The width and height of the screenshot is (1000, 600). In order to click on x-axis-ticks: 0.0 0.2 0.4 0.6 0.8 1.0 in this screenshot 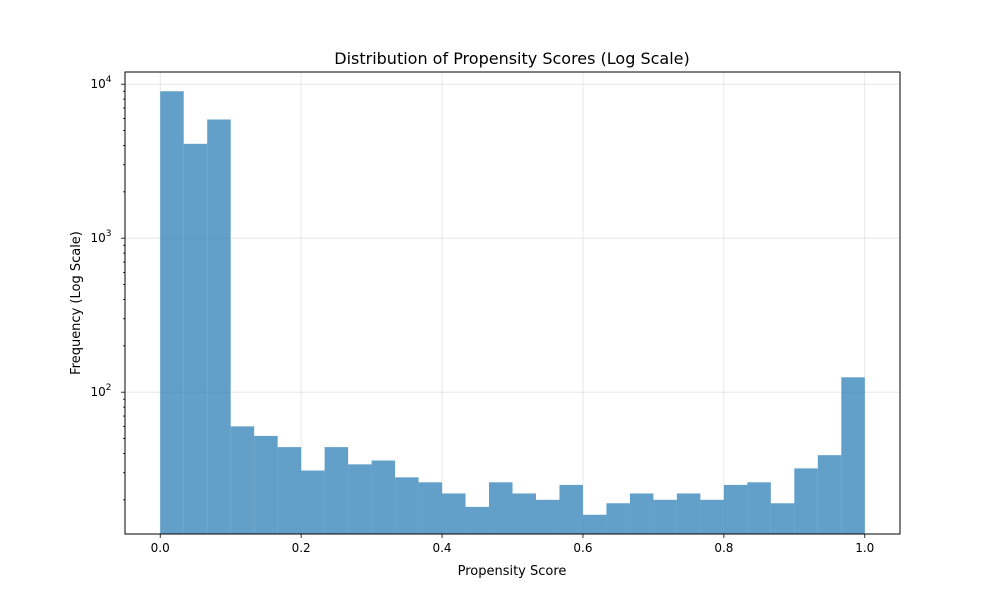, I will do `click(512, 544)`.